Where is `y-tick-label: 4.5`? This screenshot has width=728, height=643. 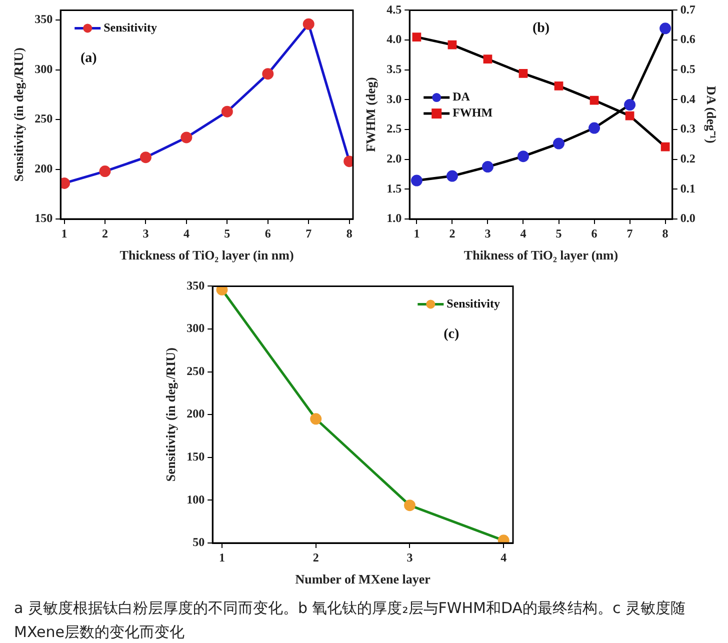 y-tick-label: 4.5 is located at coordinates (394, 9).